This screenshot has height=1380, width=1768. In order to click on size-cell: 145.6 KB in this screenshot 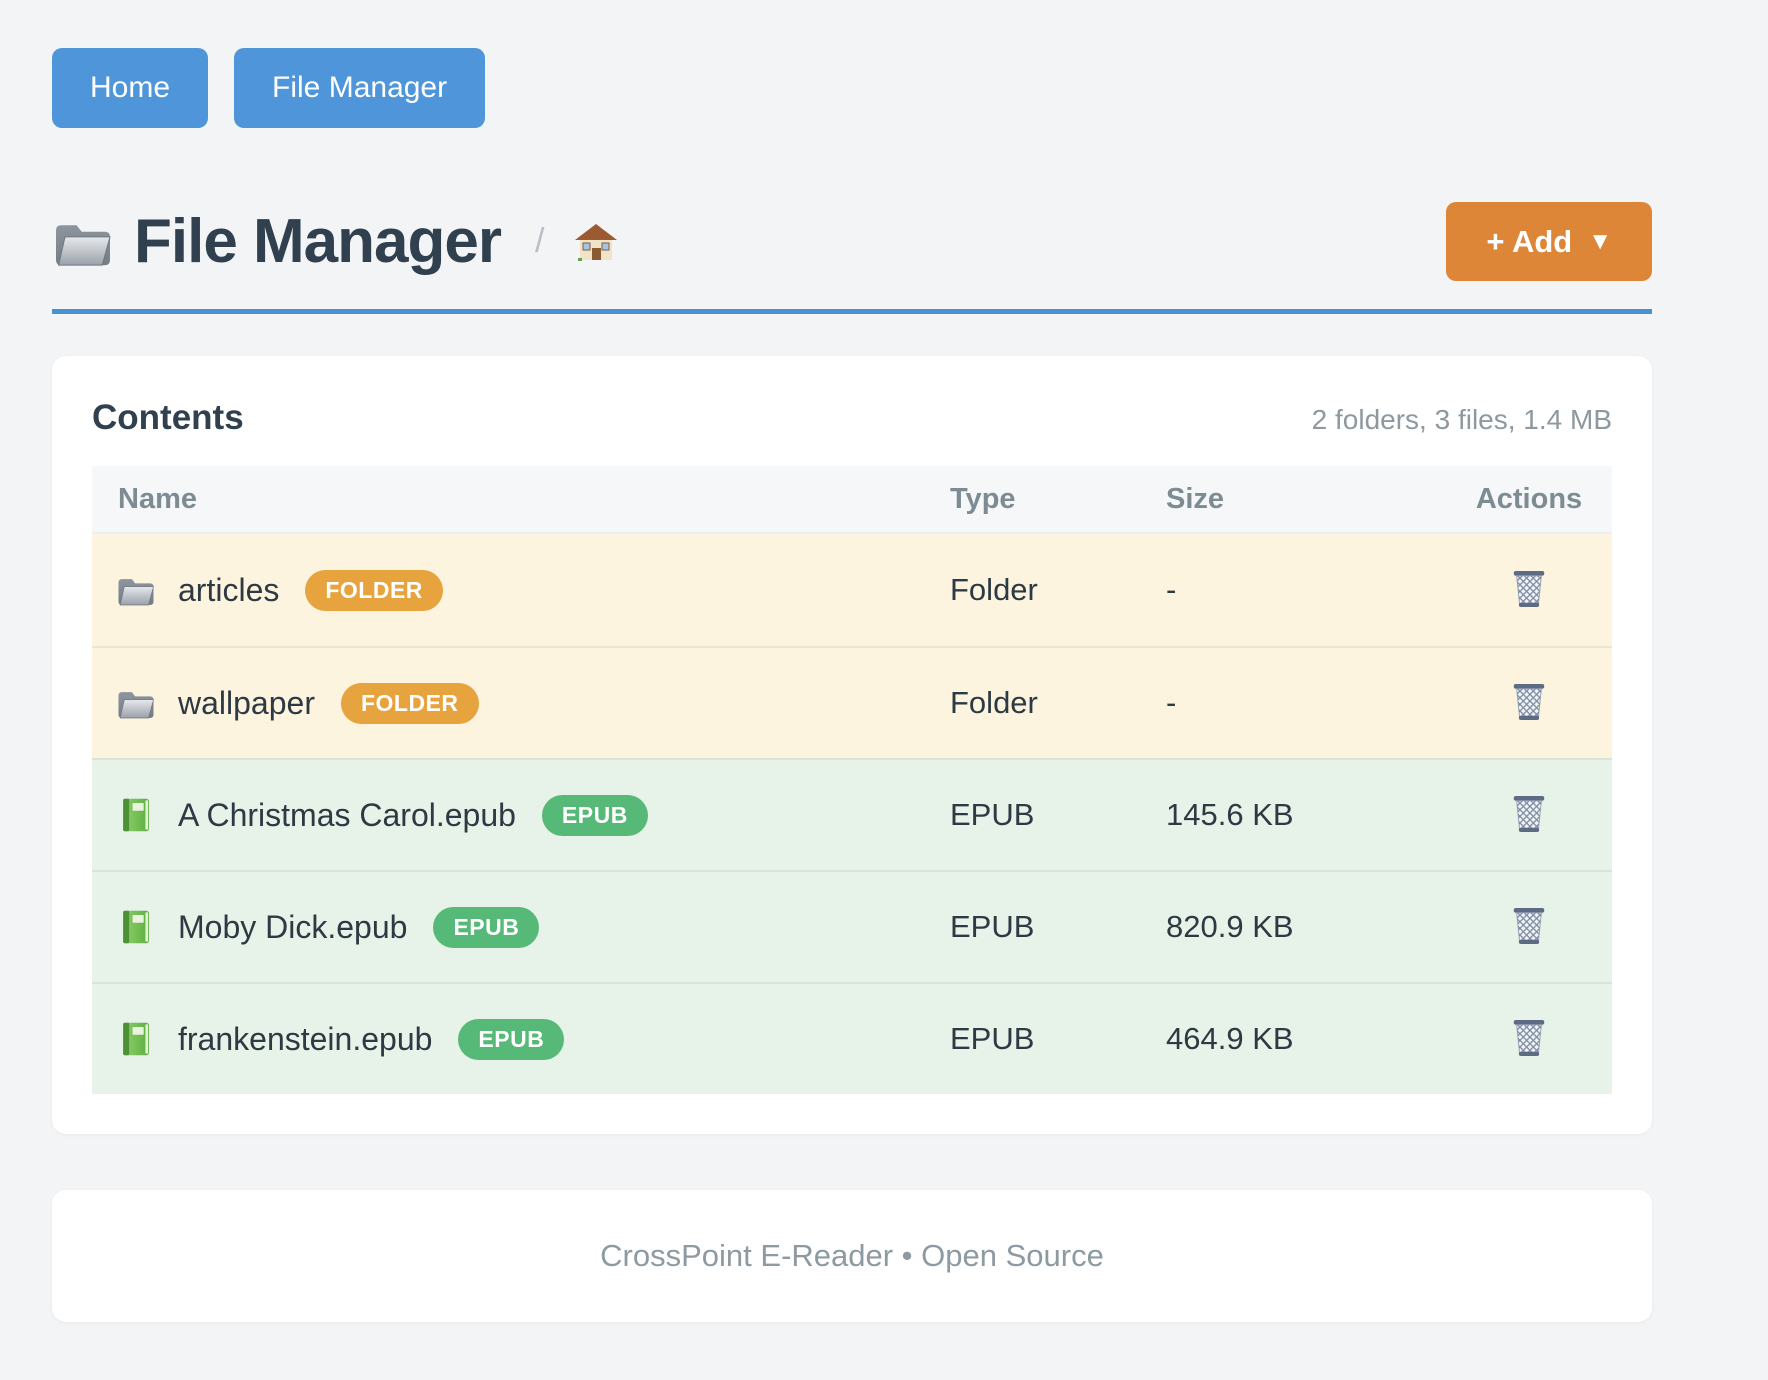, I will do `click(1230, 814)`.